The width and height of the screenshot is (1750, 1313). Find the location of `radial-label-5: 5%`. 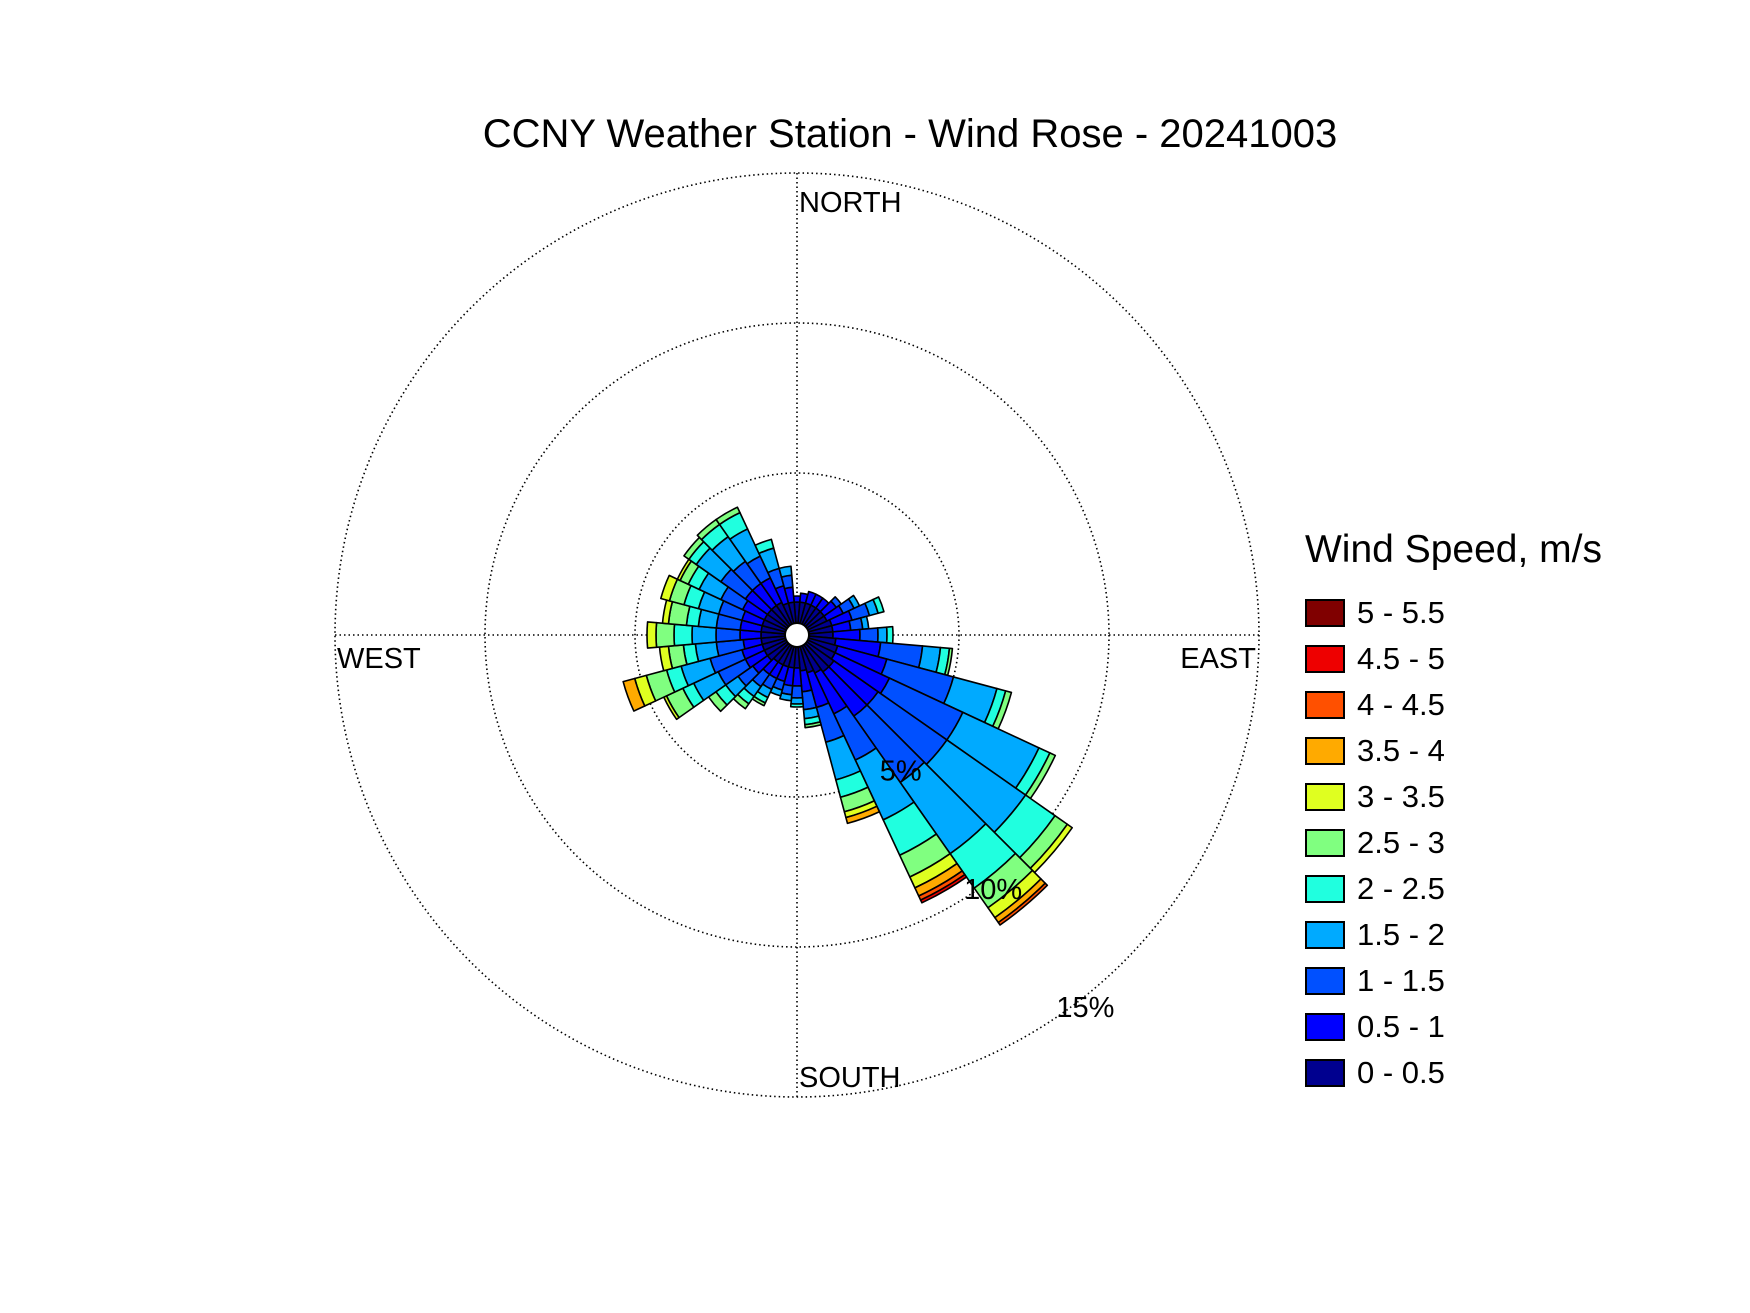

radial-label-5: 5% is located at coordinates (901, 772).